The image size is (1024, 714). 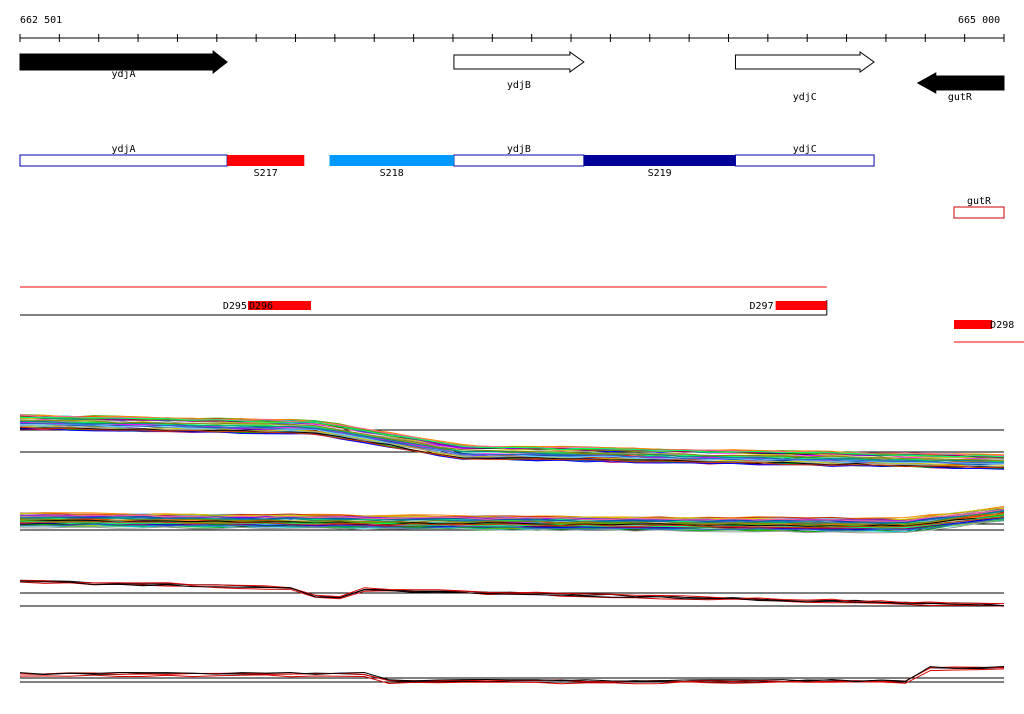 I want to click on transcript-ydjC, so click(x=804, y=160).